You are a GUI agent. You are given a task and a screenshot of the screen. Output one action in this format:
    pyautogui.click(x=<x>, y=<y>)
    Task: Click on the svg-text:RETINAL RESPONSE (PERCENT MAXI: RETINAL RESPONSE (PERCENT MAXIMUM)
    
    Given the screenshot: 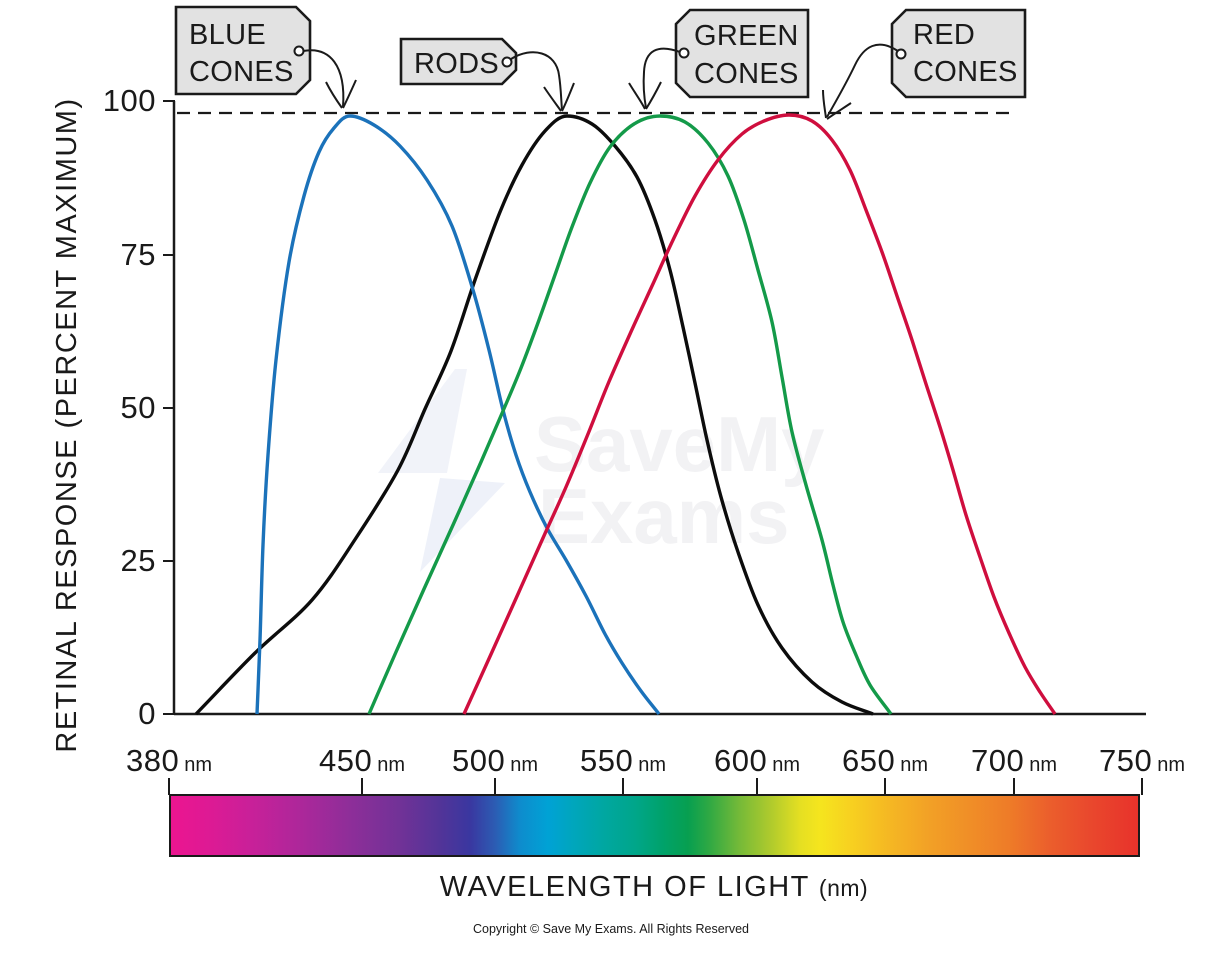 What is the action you would take?
    pyautogui.click(x=67, y=424)
    